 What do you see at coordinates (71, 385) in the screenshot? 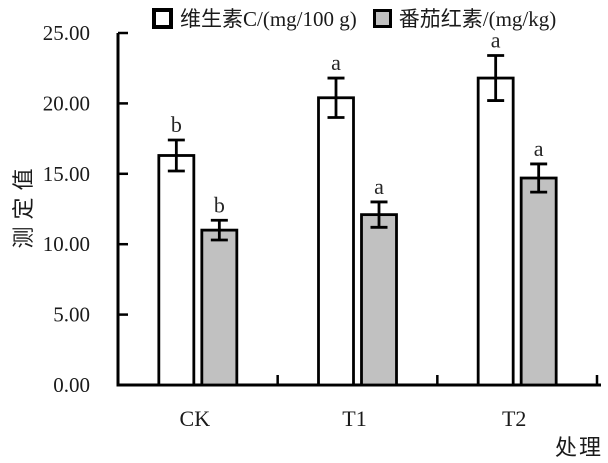
I see `y-tick-label: 0.00` at bounding box center [71, 385].